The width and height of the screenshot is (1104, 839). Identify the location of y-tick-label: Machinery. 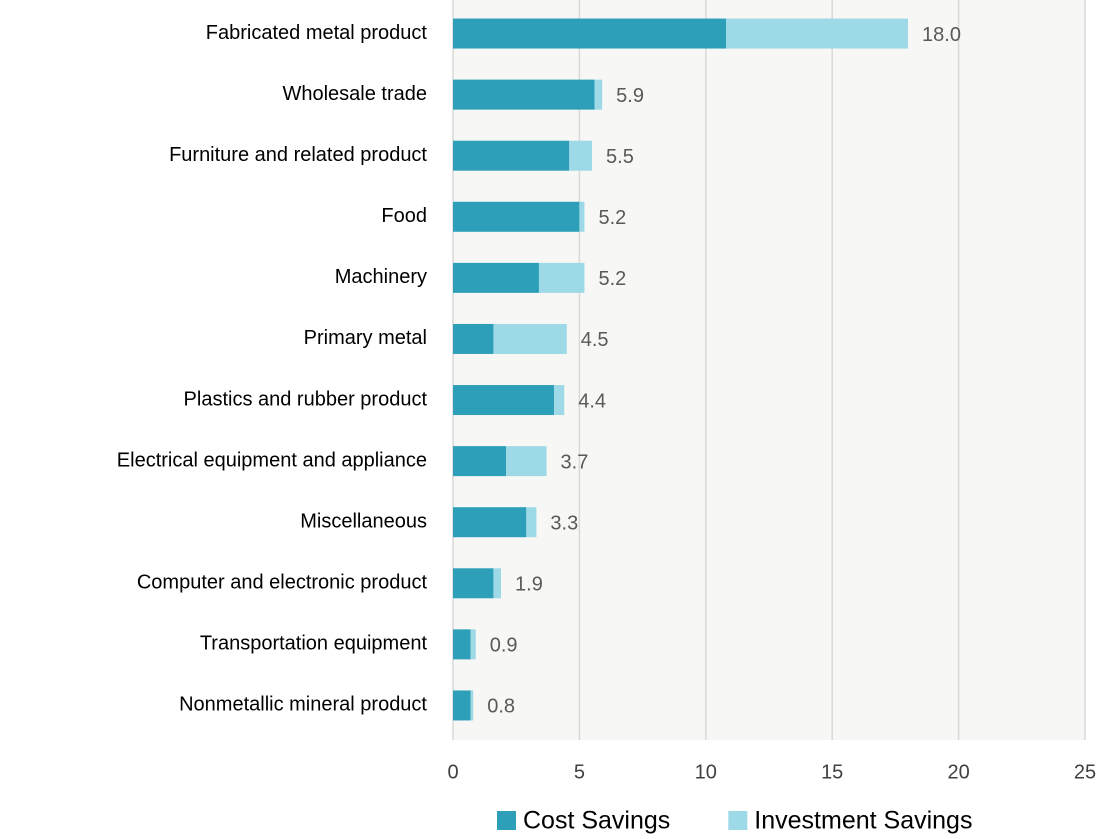
(381, 277).